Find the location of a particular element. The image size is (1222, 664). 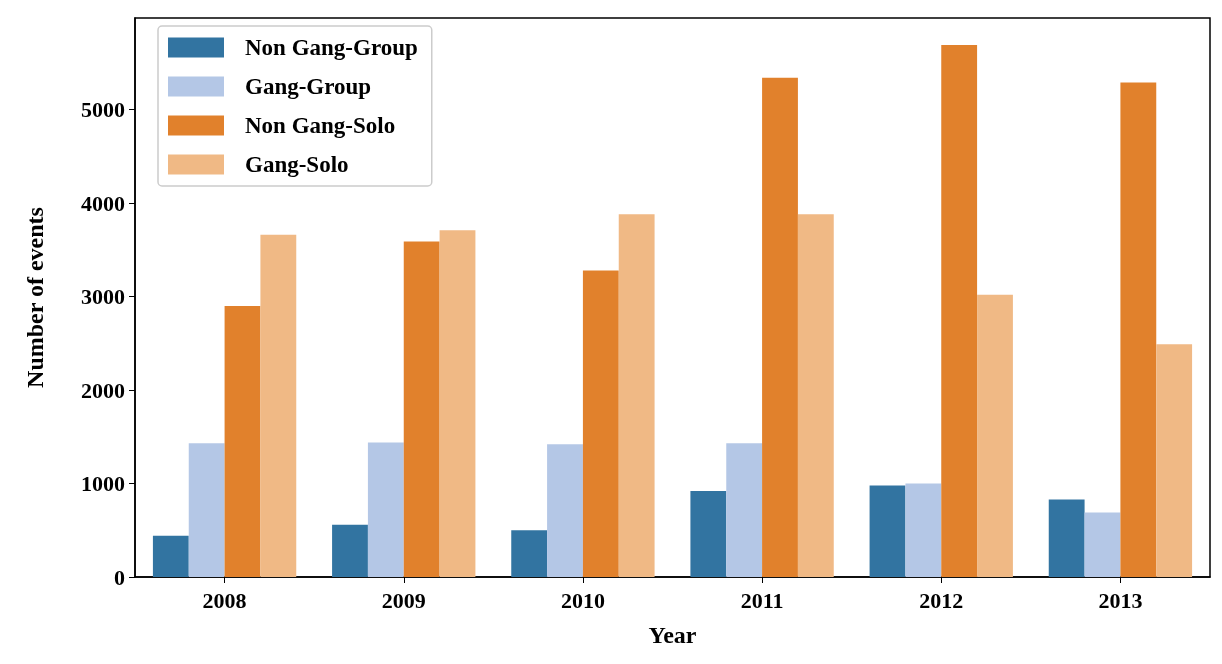

y-tick-label: 5000 is located at coordinates (103, 110).